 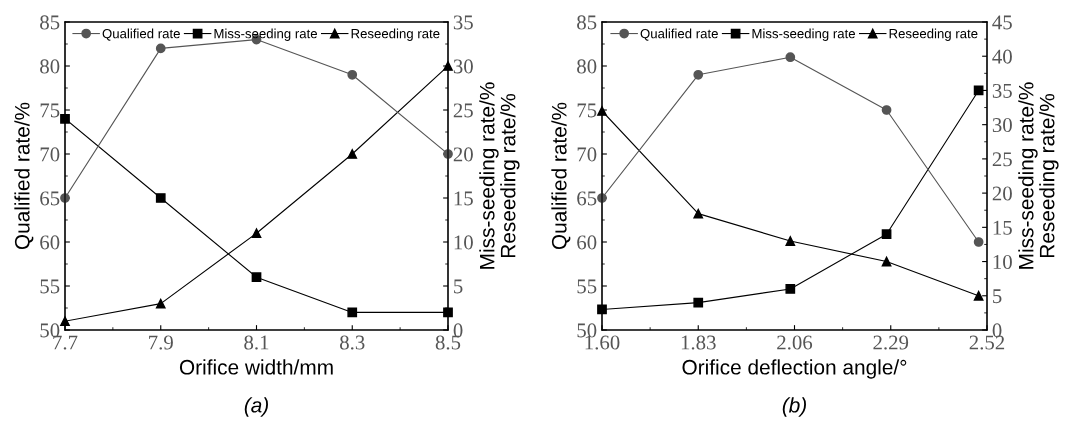 What do you see at coordinates (698, 342) in the screenshot?
I see `x-tick-label: 1.83` at bounding box center [698, 342].